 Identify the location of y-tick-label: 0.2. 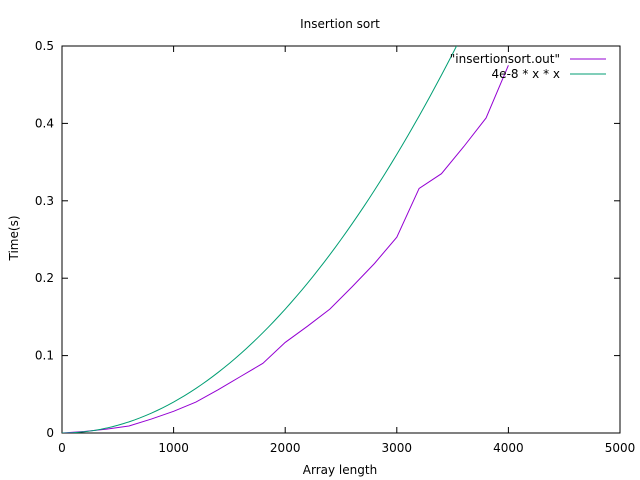
(44, 278).